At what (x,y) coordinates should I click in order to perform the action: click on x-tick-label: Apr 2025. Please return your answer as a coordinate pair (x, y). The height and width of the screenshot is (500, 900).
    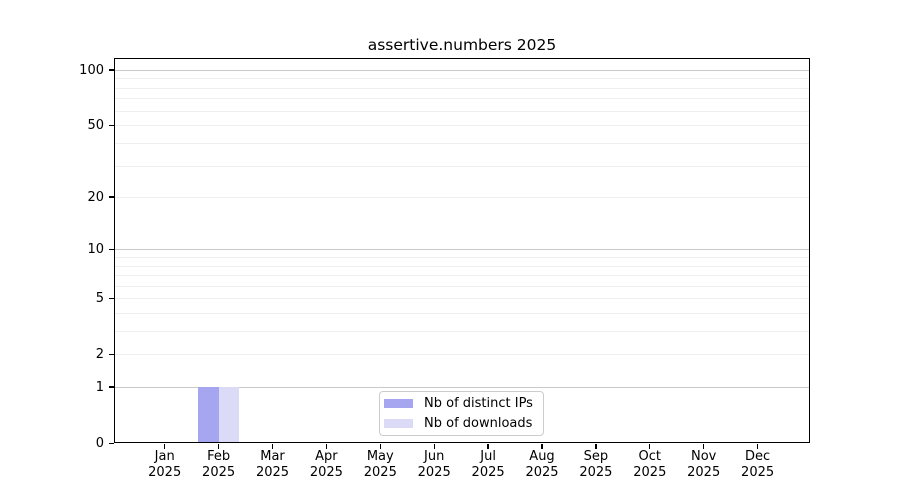
    Looking at the image, I should click on (326, 464).